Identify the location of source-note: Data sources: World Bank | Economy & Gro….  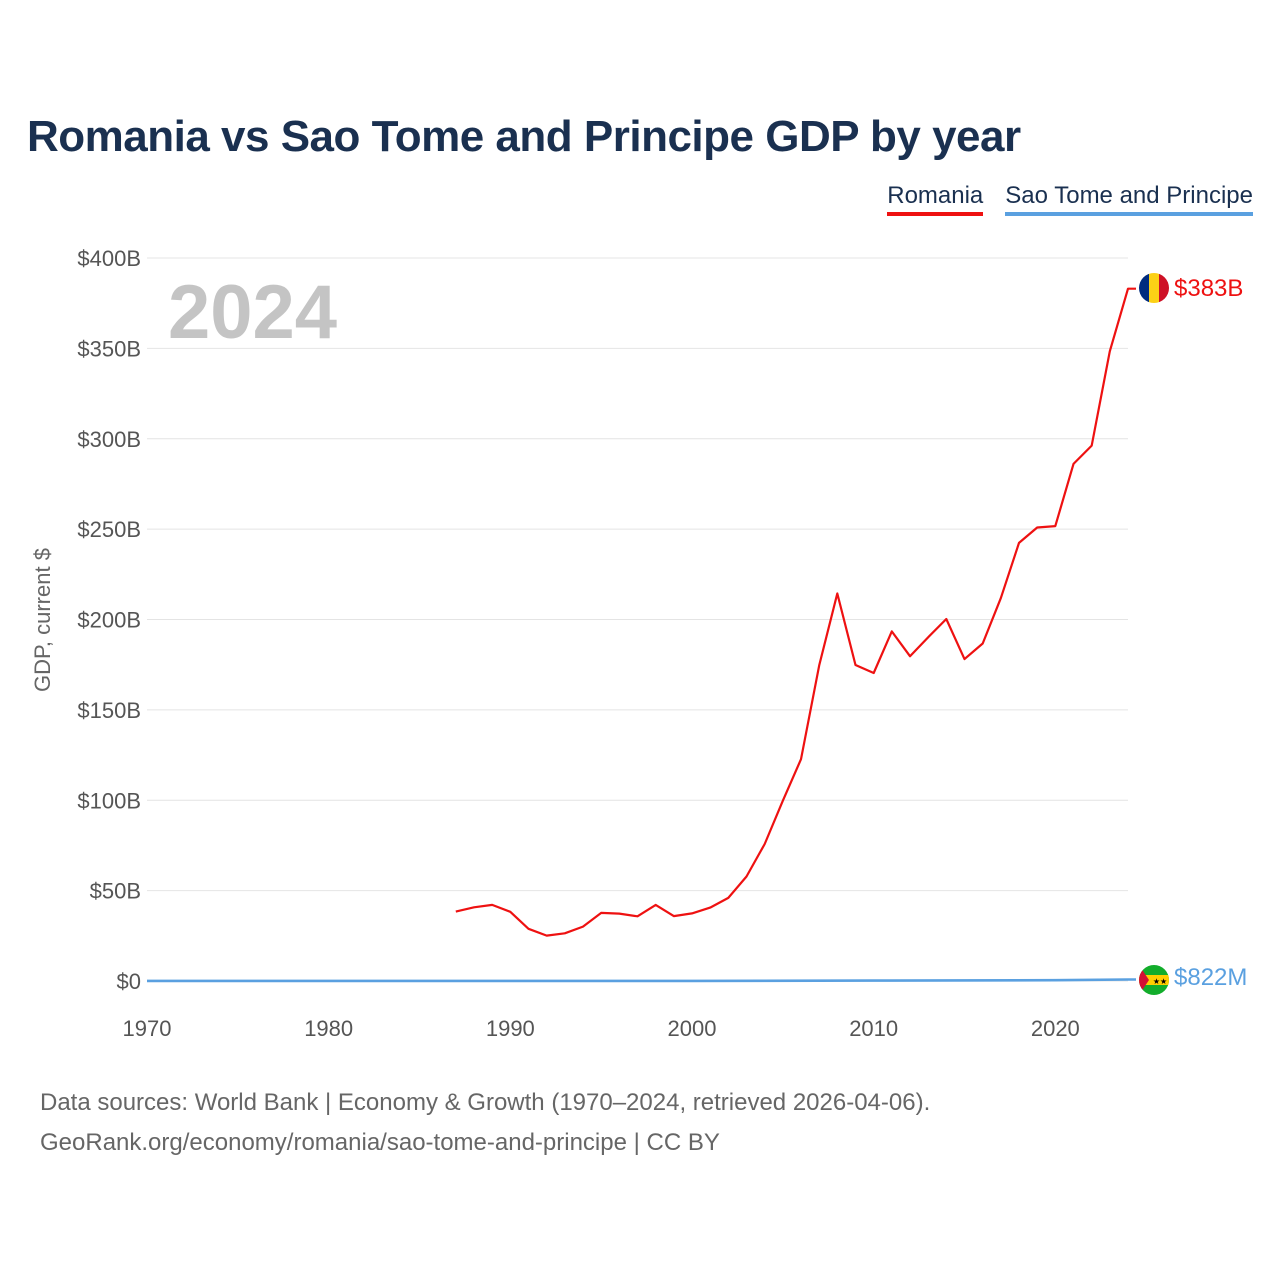
(485, 1123).